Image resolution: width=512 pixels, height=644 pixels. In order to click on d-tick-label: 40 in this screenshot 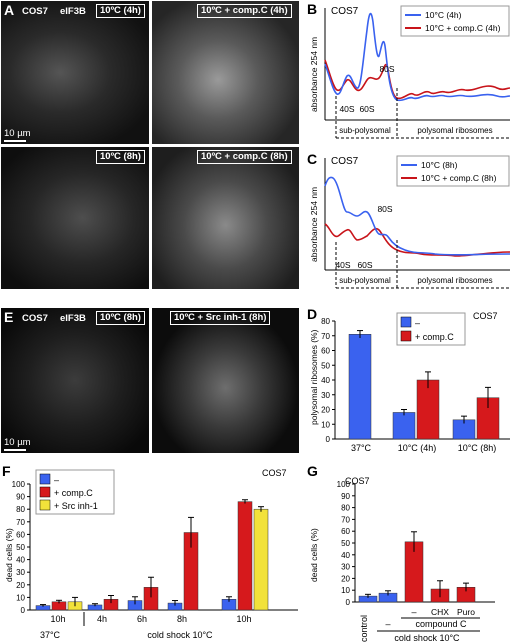, I will do `click(325, 380)`.